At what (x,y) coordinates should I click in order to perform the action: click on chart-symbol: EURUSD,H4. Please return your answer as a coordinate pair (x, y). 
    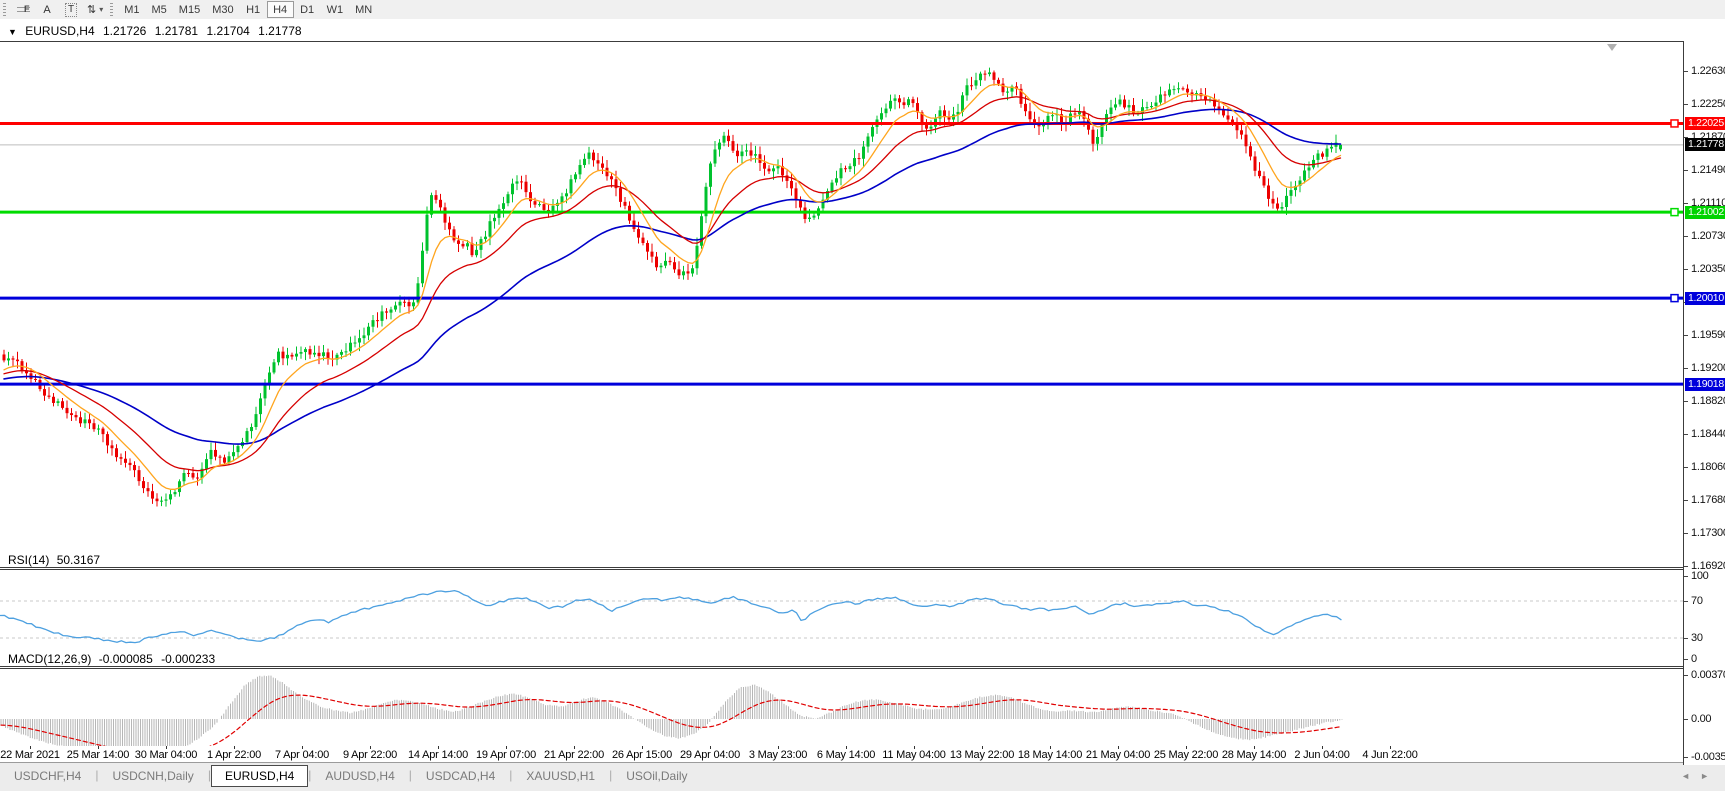
    Looking at the image, I should click on (60, 31).